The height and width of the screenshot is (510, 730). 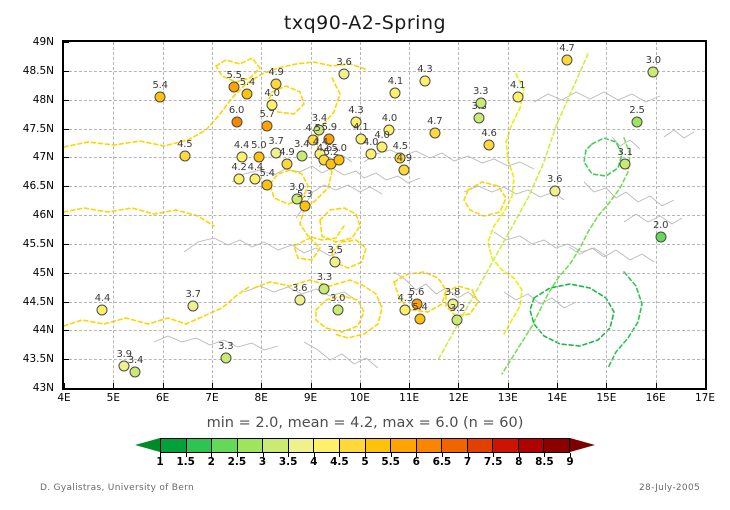 I want to click on colorbar-tick-label: 3.5, so click(x=288, y=462).